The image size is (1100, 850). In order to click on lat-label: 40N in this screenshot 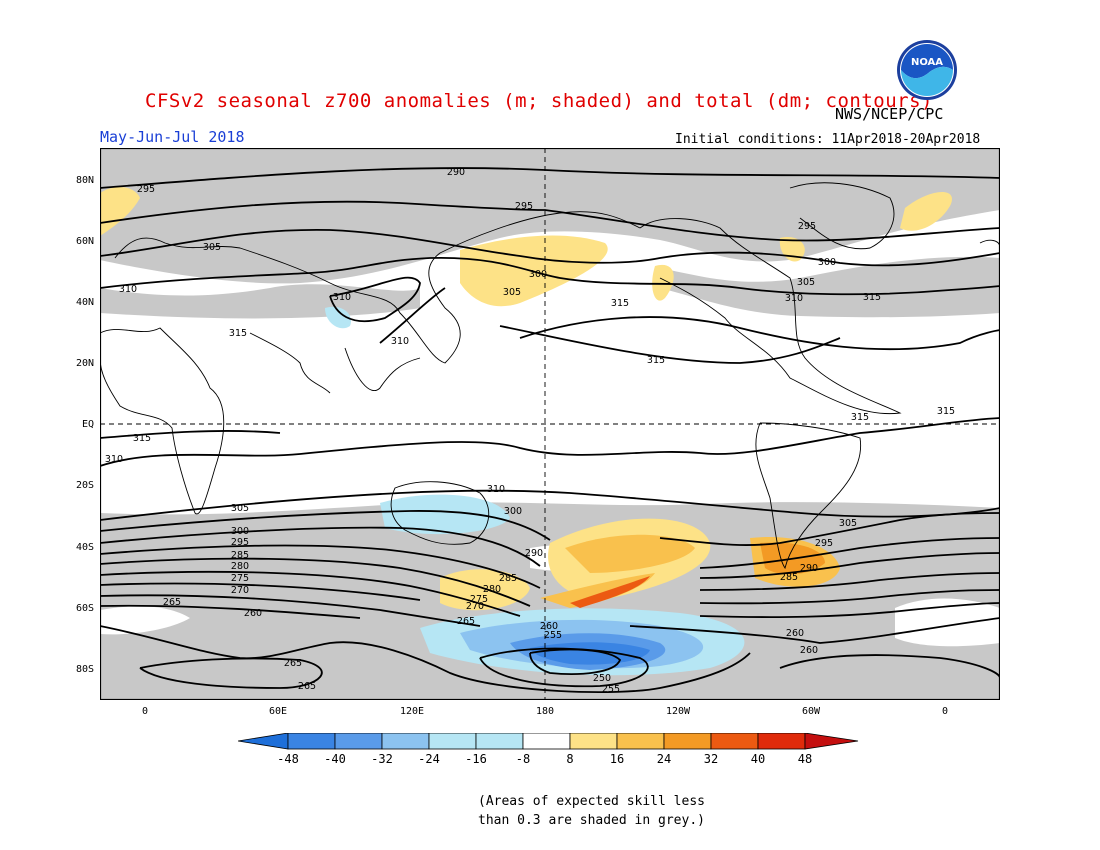, I will do `click(84, 302)`.